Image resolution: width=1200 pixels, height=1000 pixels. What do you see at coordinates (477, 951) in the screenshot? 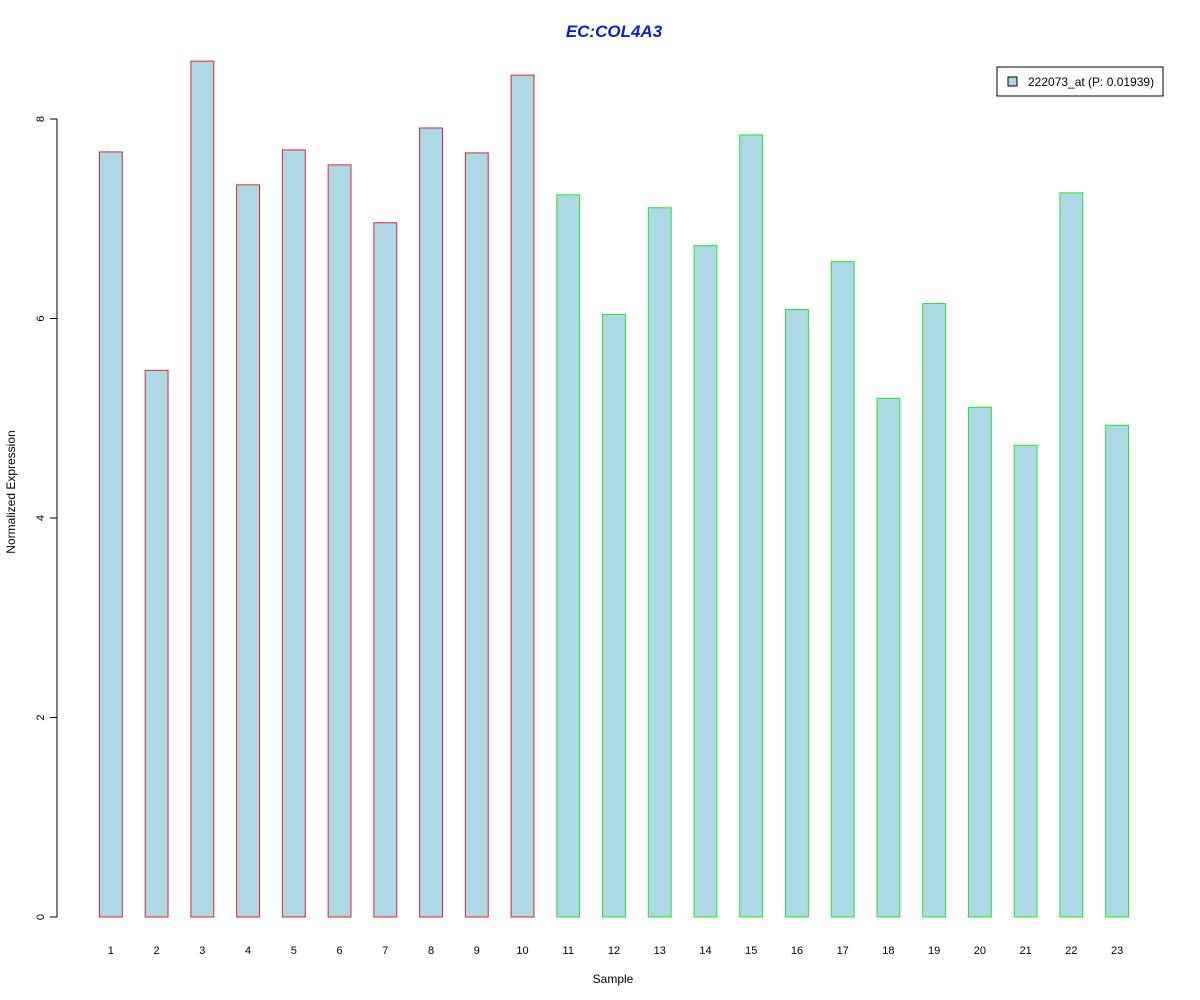
I see `x-tick-label: 9` at bounding box center [477, 951].